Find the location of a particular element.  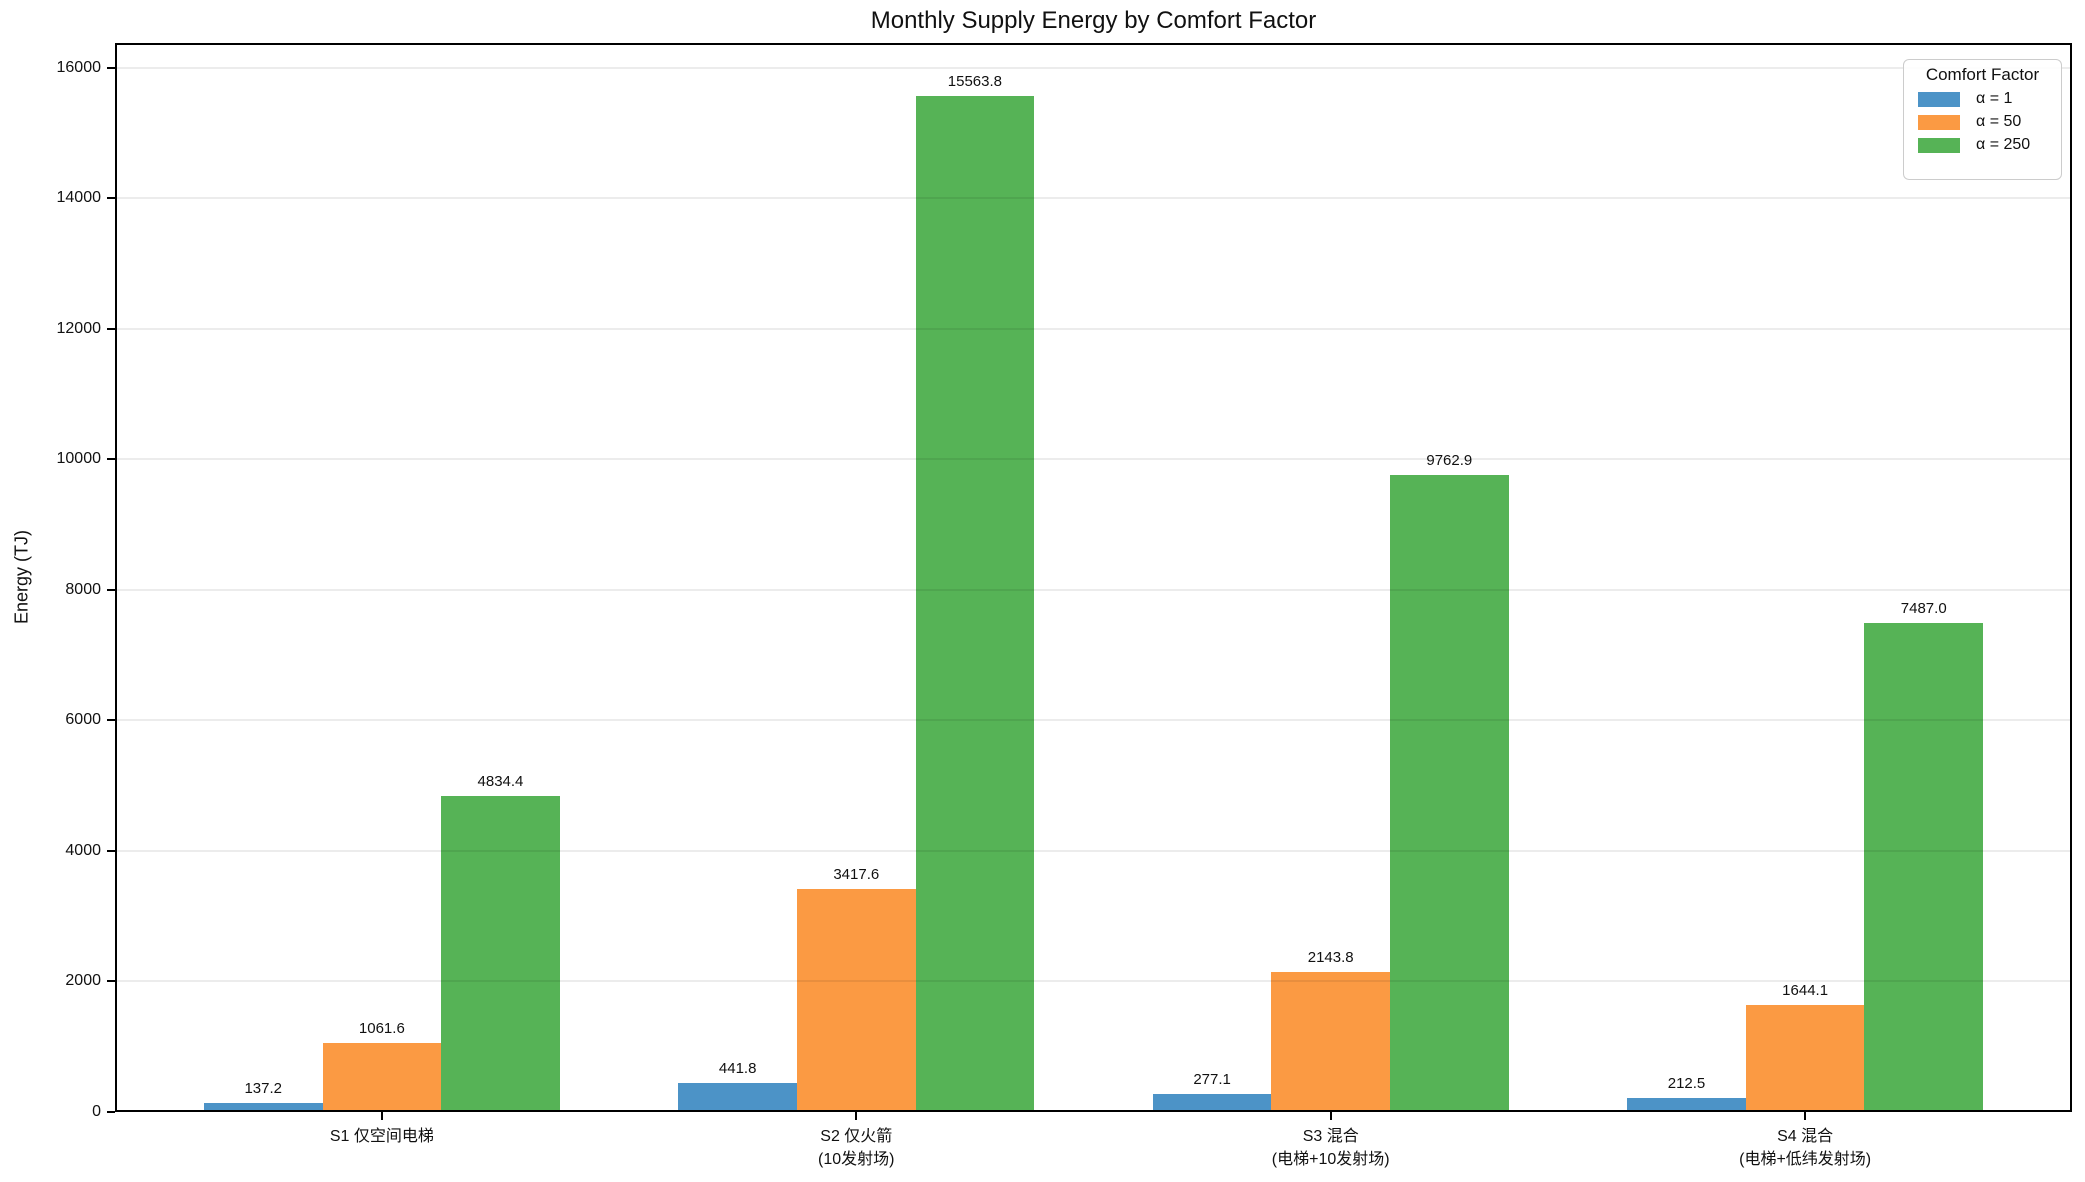

legend-items: α = 1 α = 50 α = 250 is located at coordinates (1982, 122).